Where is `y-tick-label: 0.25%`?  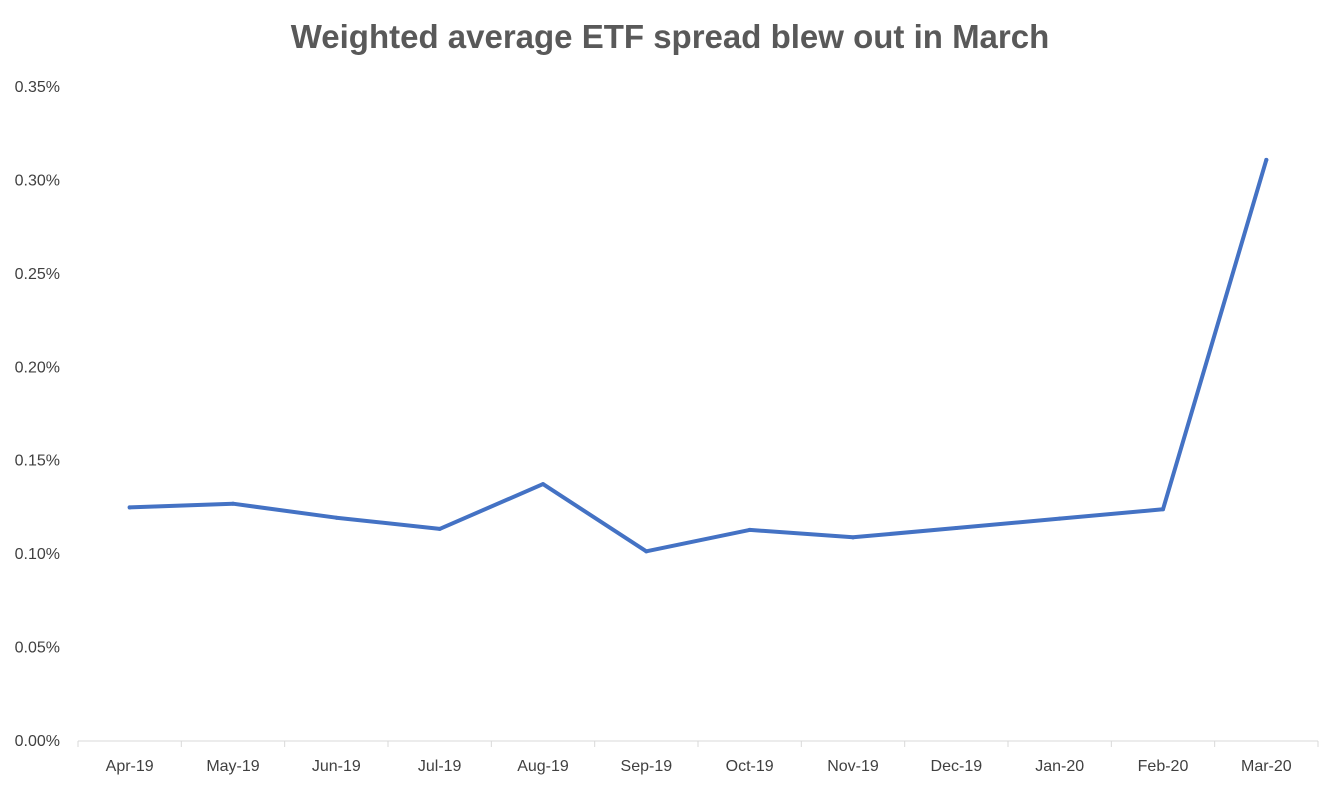
y-tick-label: 0.25% is located at coordinates (37, 274).